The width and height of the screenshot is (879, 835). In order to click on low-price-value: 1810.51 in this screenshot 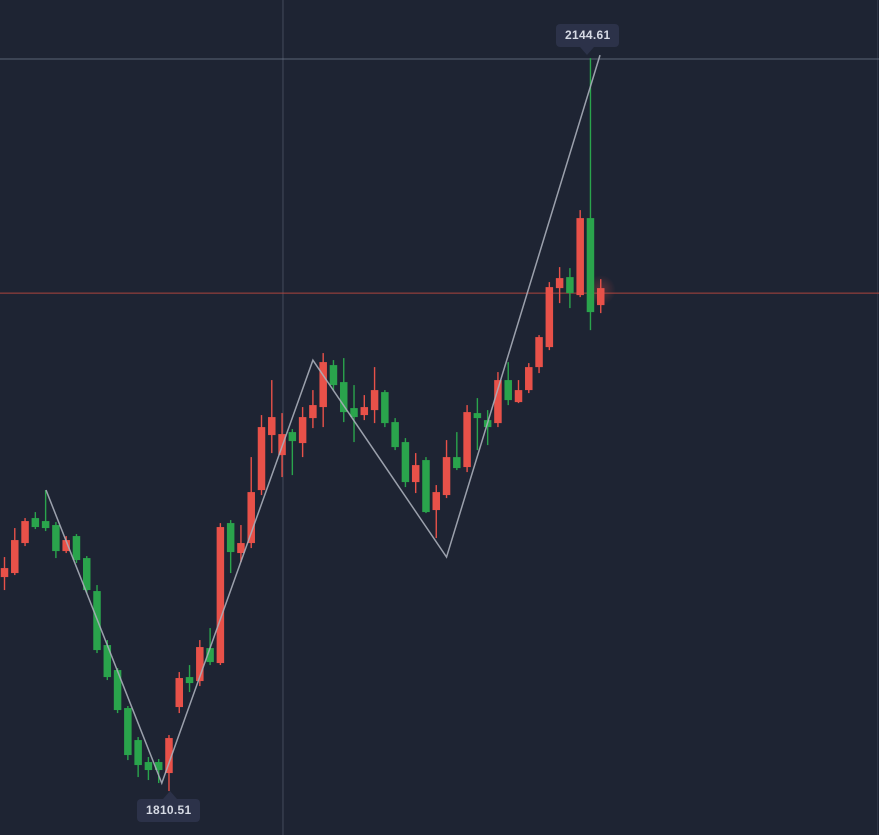, I will do `click(169, 810)`.